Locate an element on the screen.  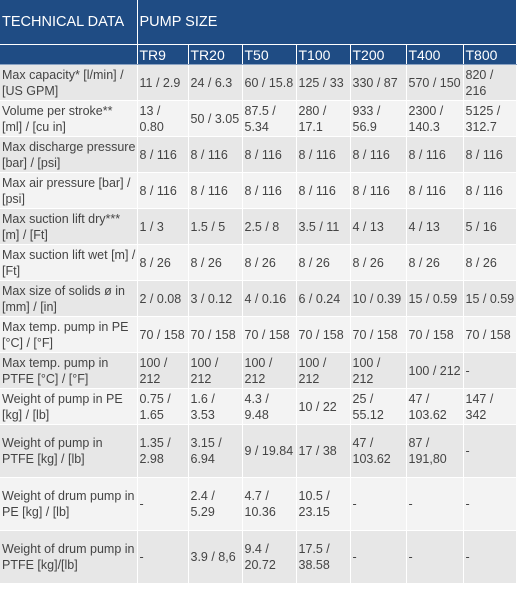
row-label: Weight of pump in PTFE [kg] / [lb] is located at coordinates (69, 451).